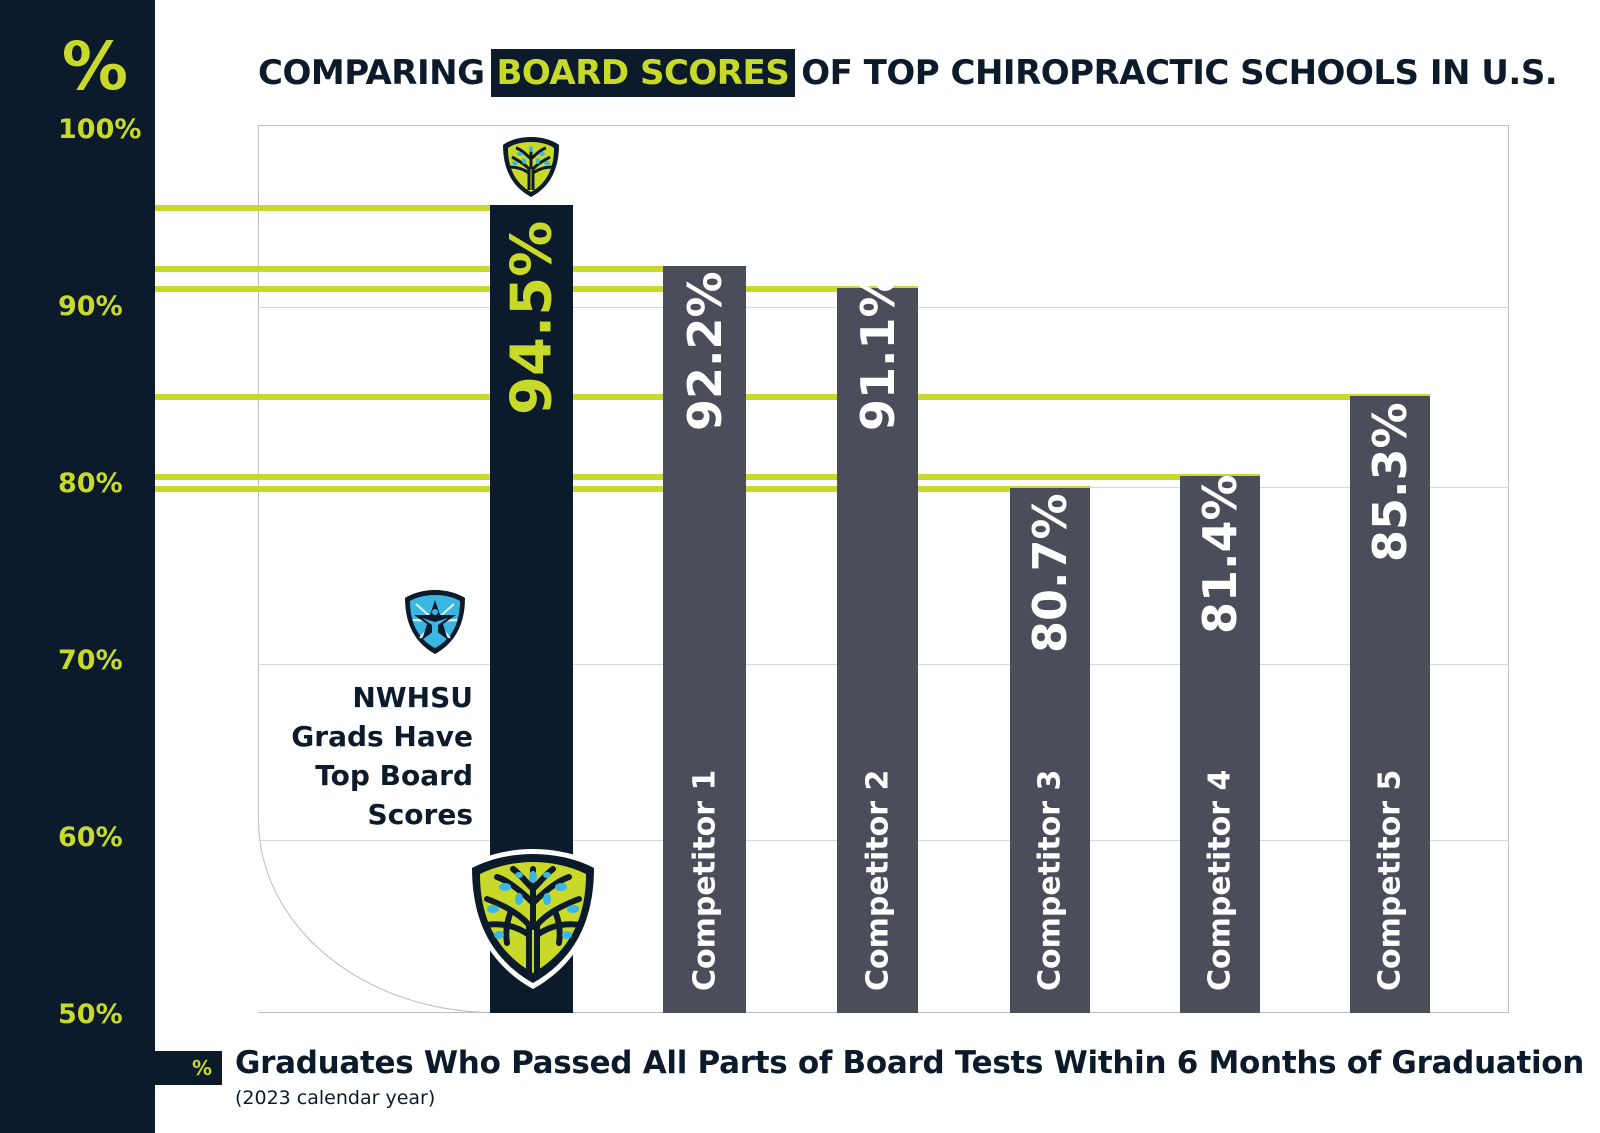  What do you see at coordinates (77, 566) in the screenshot?
I see `y-axis-sidebar` at bounding box center [77, 566].